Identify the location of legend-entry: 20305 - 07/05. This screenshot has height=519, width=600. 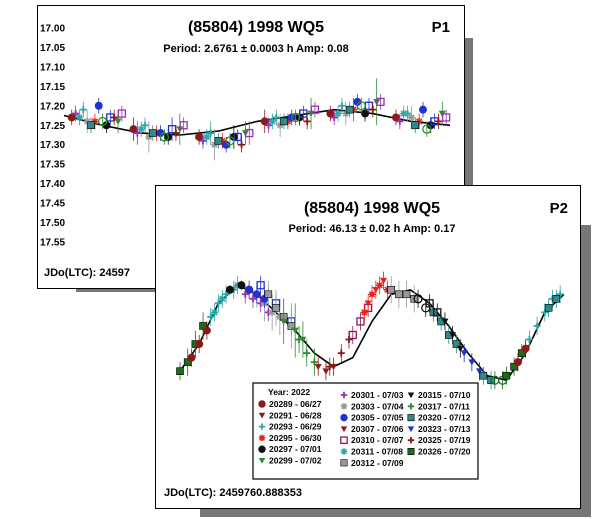
(377, 418).